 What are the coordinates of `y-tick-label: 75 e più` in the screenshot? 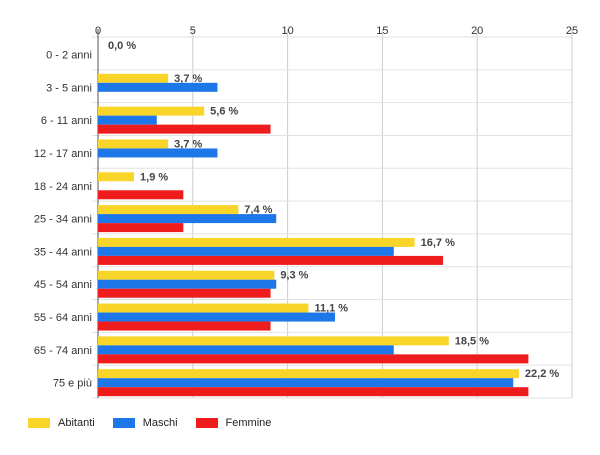 It's located at (72, 384).